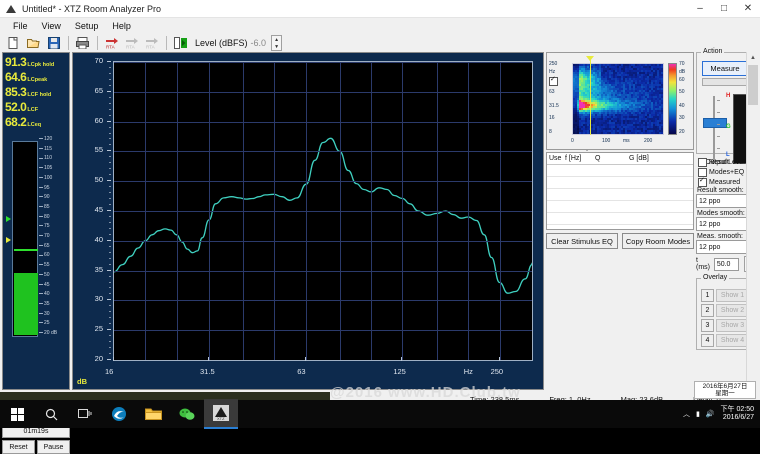 Image resolution: width=760 pixels, height=454 pixels. Describe the element at coordinates (752, 222) in the screenshot. I see `vertical-scrollbar: ▲` at that location.